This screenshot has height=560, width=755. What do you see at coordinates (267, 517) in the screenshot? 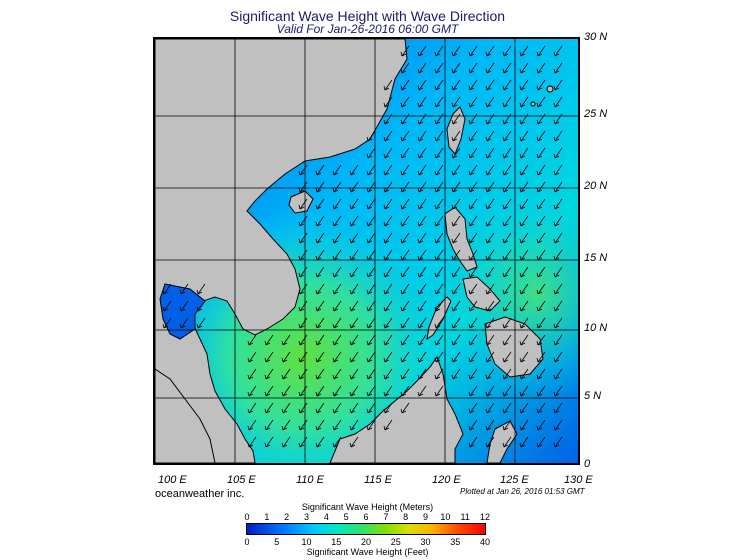
I see `meters-tick-1: 1` at bounding box center [267, 517].